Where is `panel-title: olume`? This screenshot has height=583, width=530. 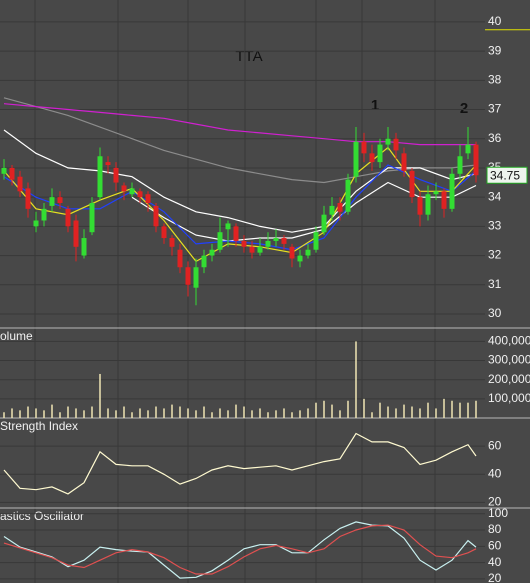
panel-title: olume is located at coordinates (16, 336).